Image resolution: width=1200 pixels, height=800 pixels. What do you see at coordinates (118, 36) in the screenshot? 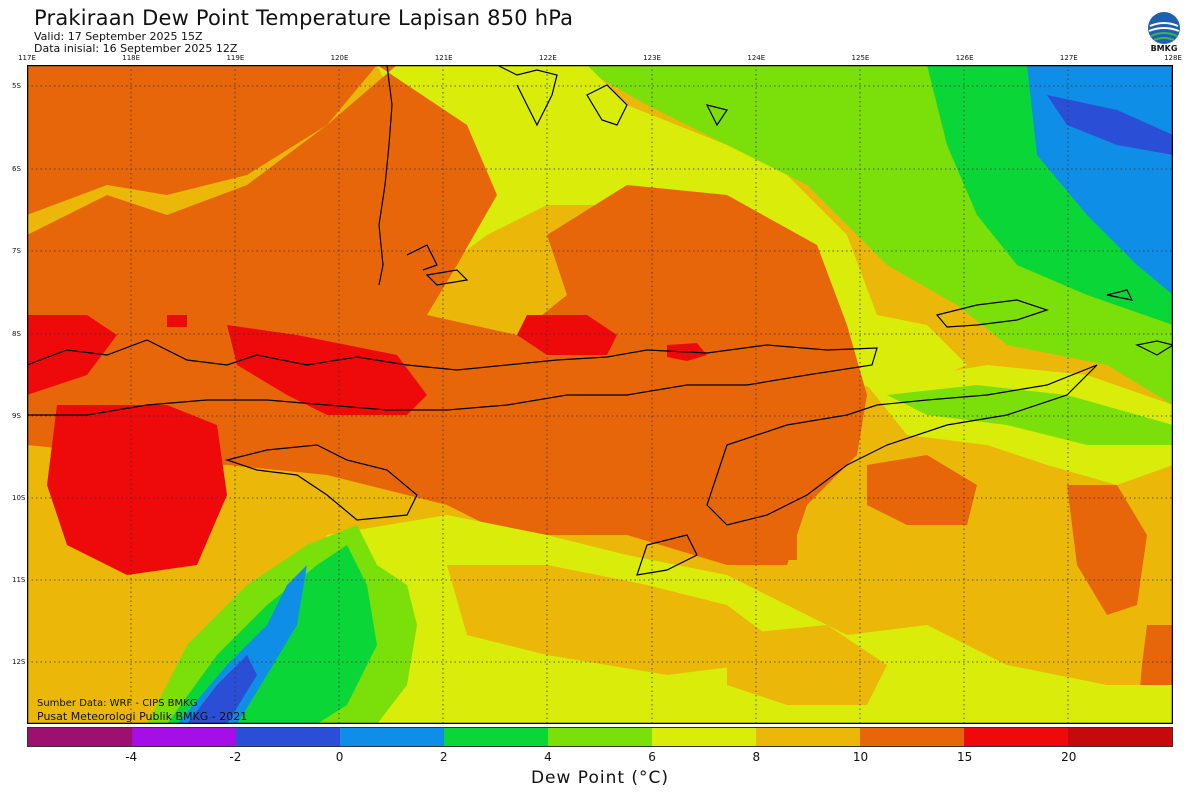
I see `valid-time: Valid: 17 September 2025 15Z` at bounding box center [118, 36].